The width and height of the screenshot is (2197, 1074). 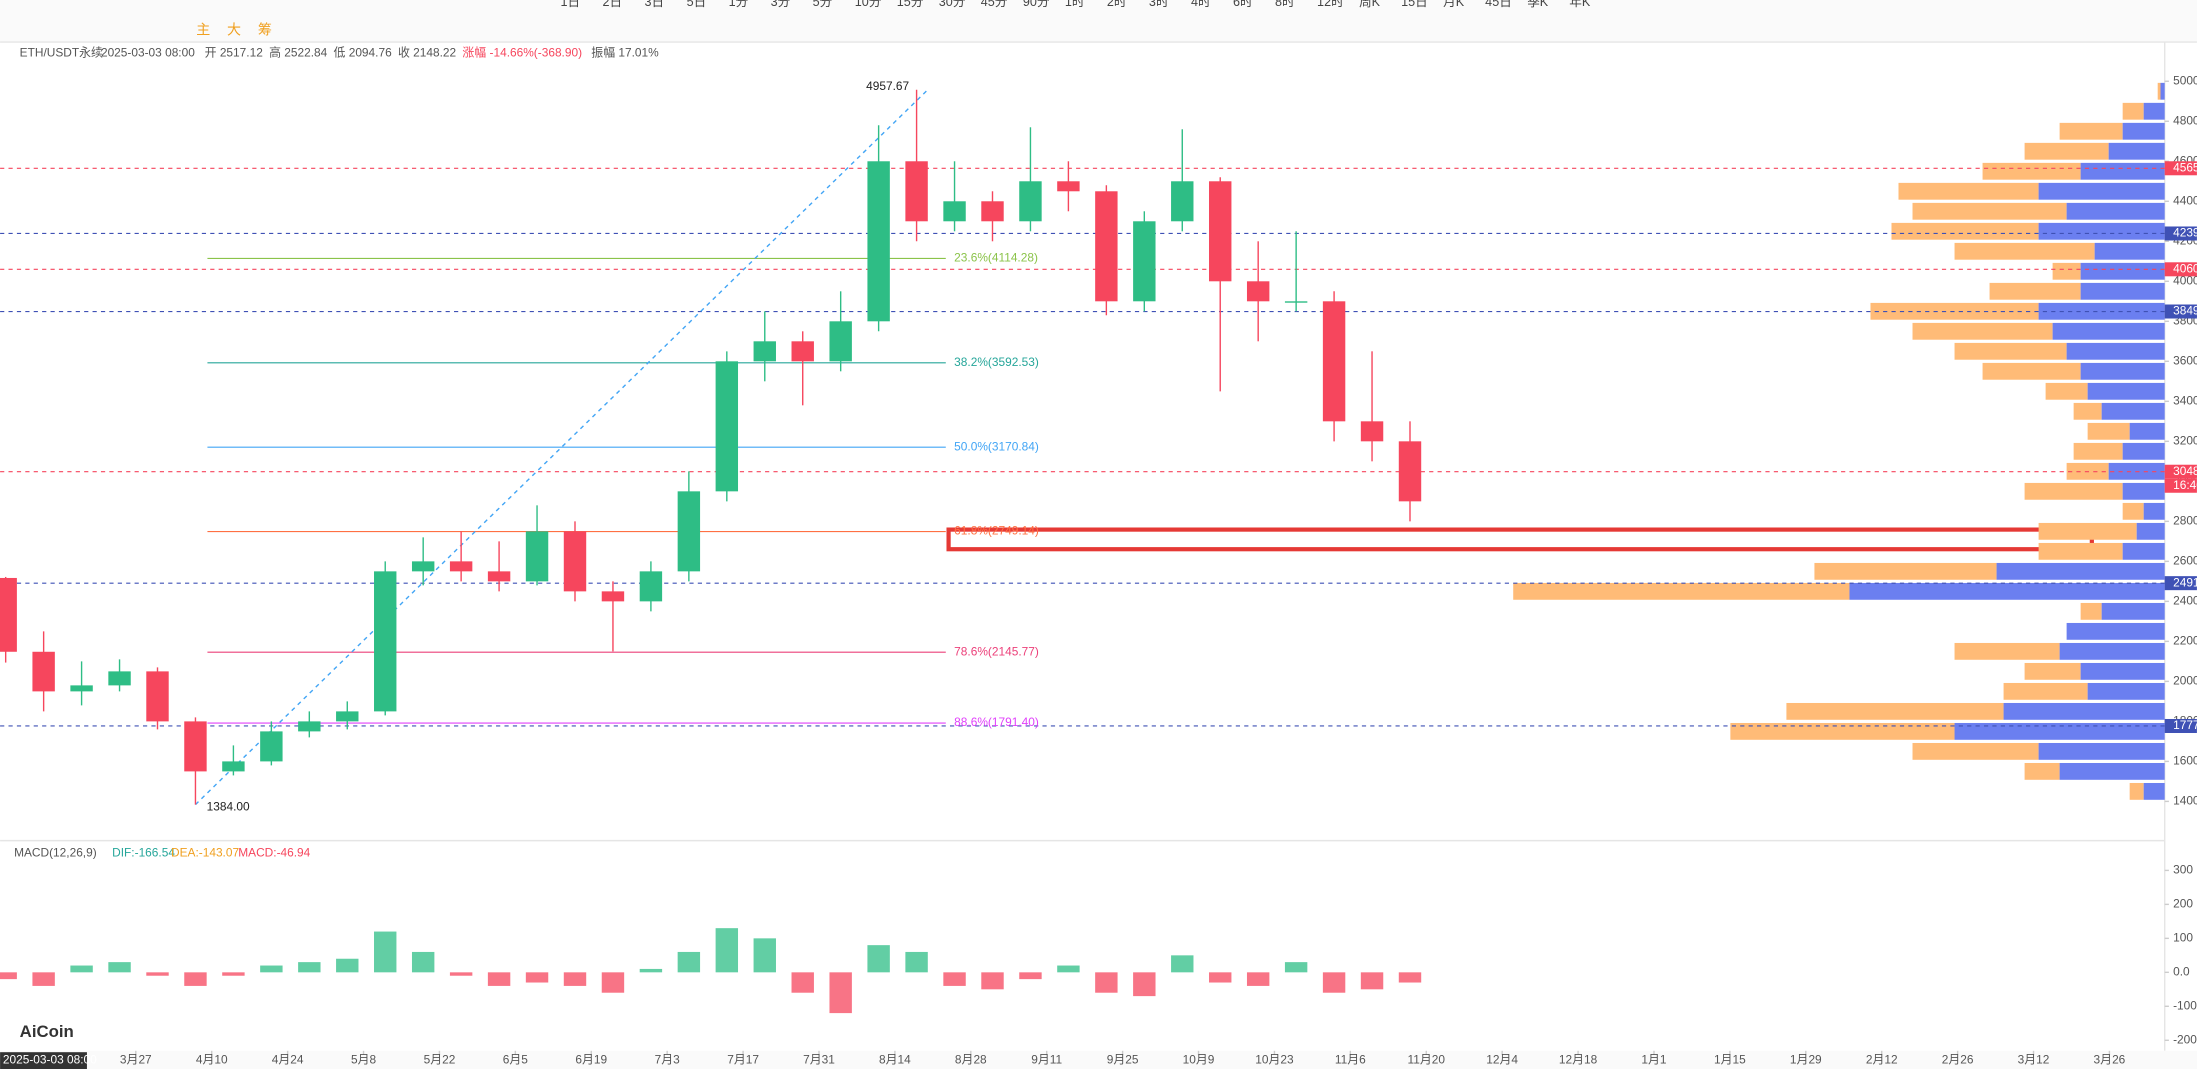 I want to click on period-button: 周K, so click(x=1370, y=4).